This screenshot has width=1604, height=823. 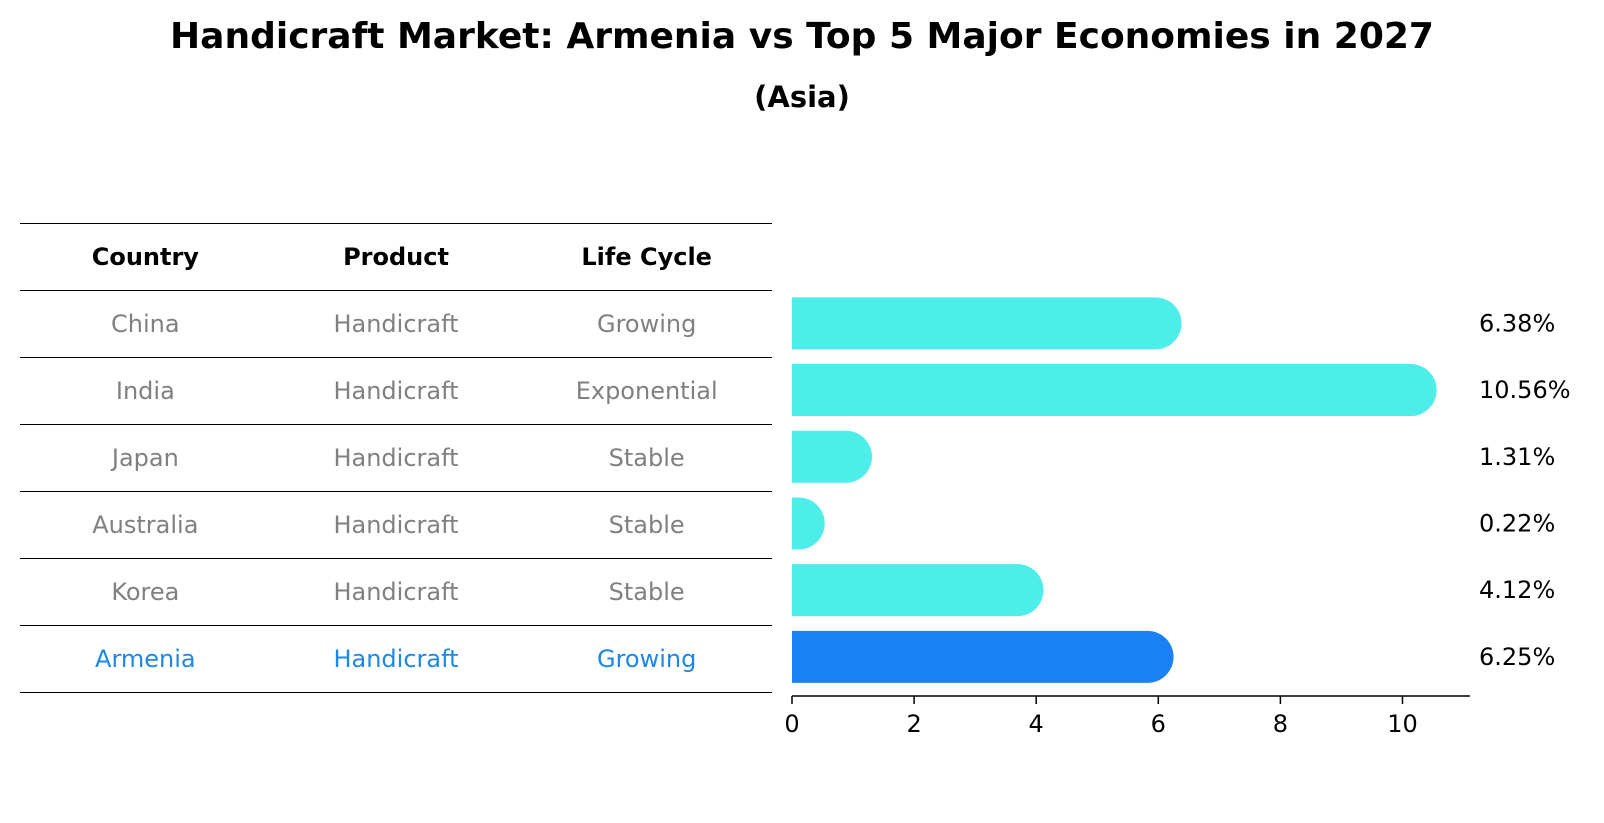 I want to click on x-tick-label-6: 6, so click(x=1158, y=724).